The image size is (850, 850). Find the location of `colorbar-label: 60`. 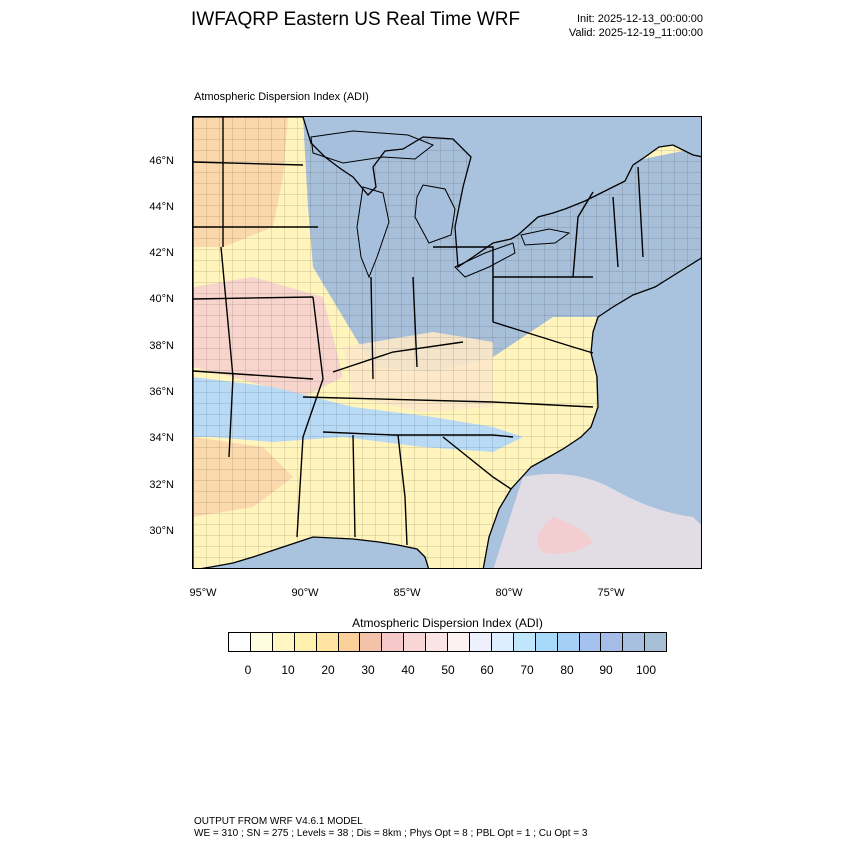

colorbar-label: 60 is located at coordinates (487, 670).